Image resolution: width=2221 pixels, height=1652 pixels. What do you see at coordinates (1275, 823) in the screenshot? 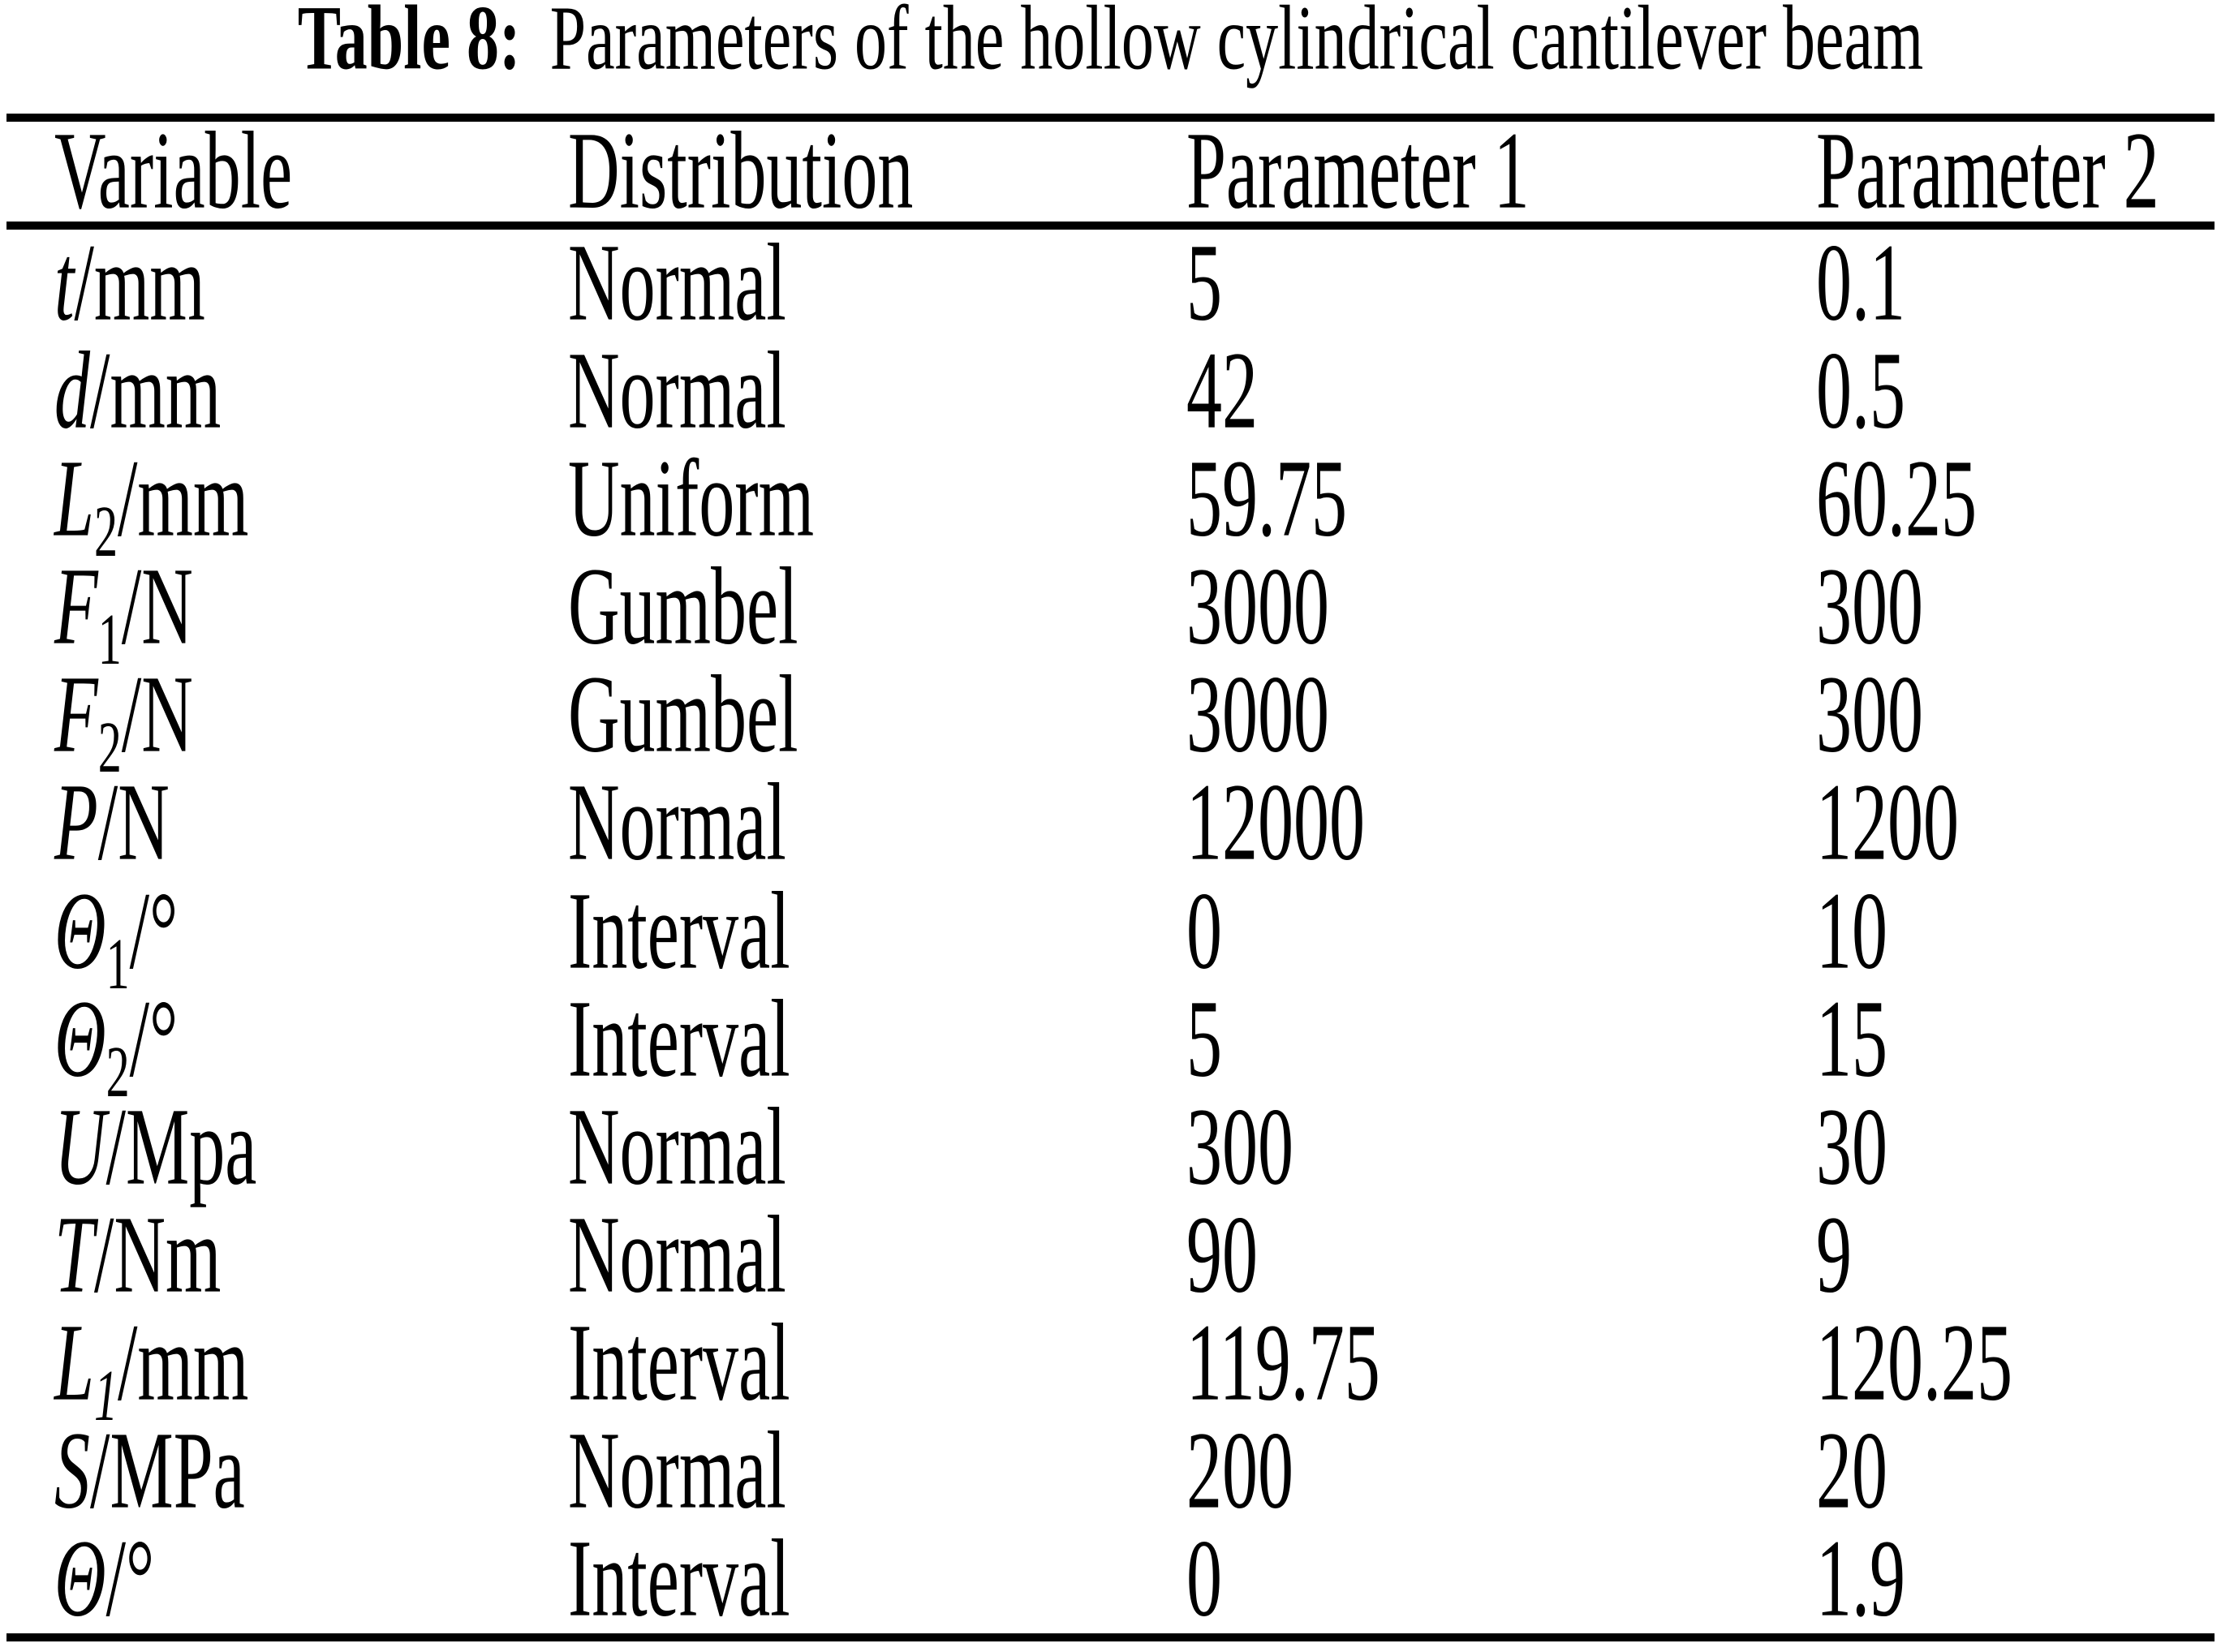
I see `parameter-1-cell: 12000` at bounding box center [1275, 823].